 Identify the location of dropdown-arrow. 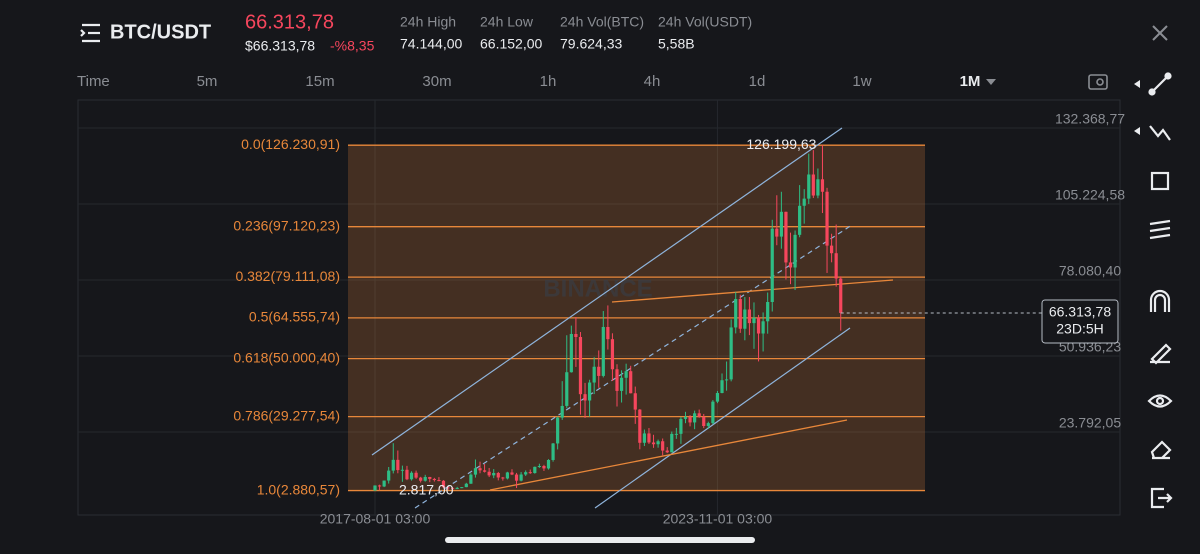
(991, 82).